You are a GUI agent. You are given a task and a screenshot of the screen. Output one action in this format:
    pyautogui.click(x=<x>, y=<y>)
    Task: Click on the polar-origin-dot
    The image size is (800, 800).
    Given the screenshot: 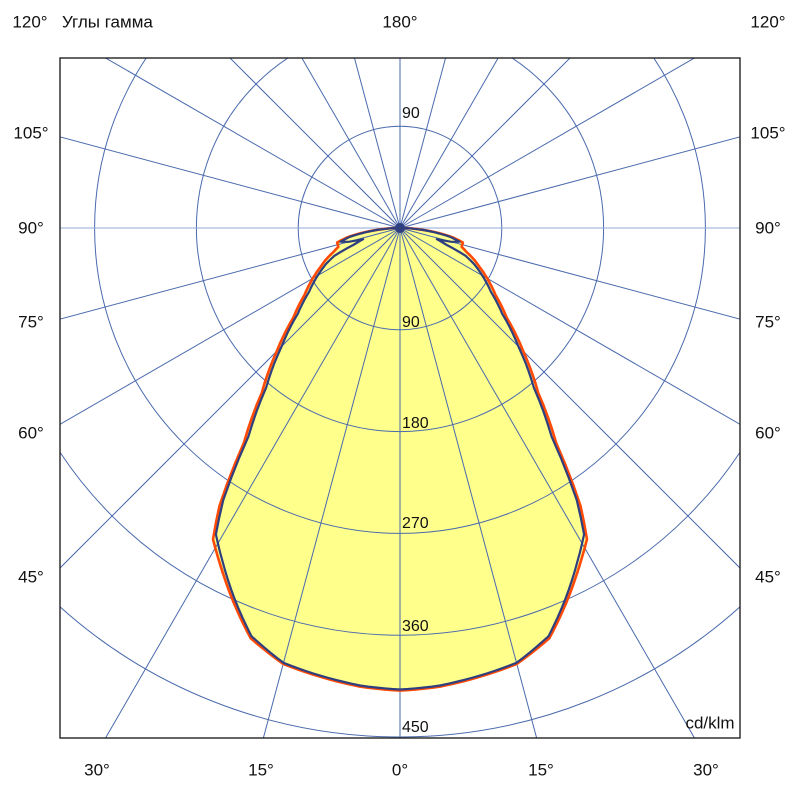 What is the action you would take?
    pyautogui.click(x=400, y=228)
    